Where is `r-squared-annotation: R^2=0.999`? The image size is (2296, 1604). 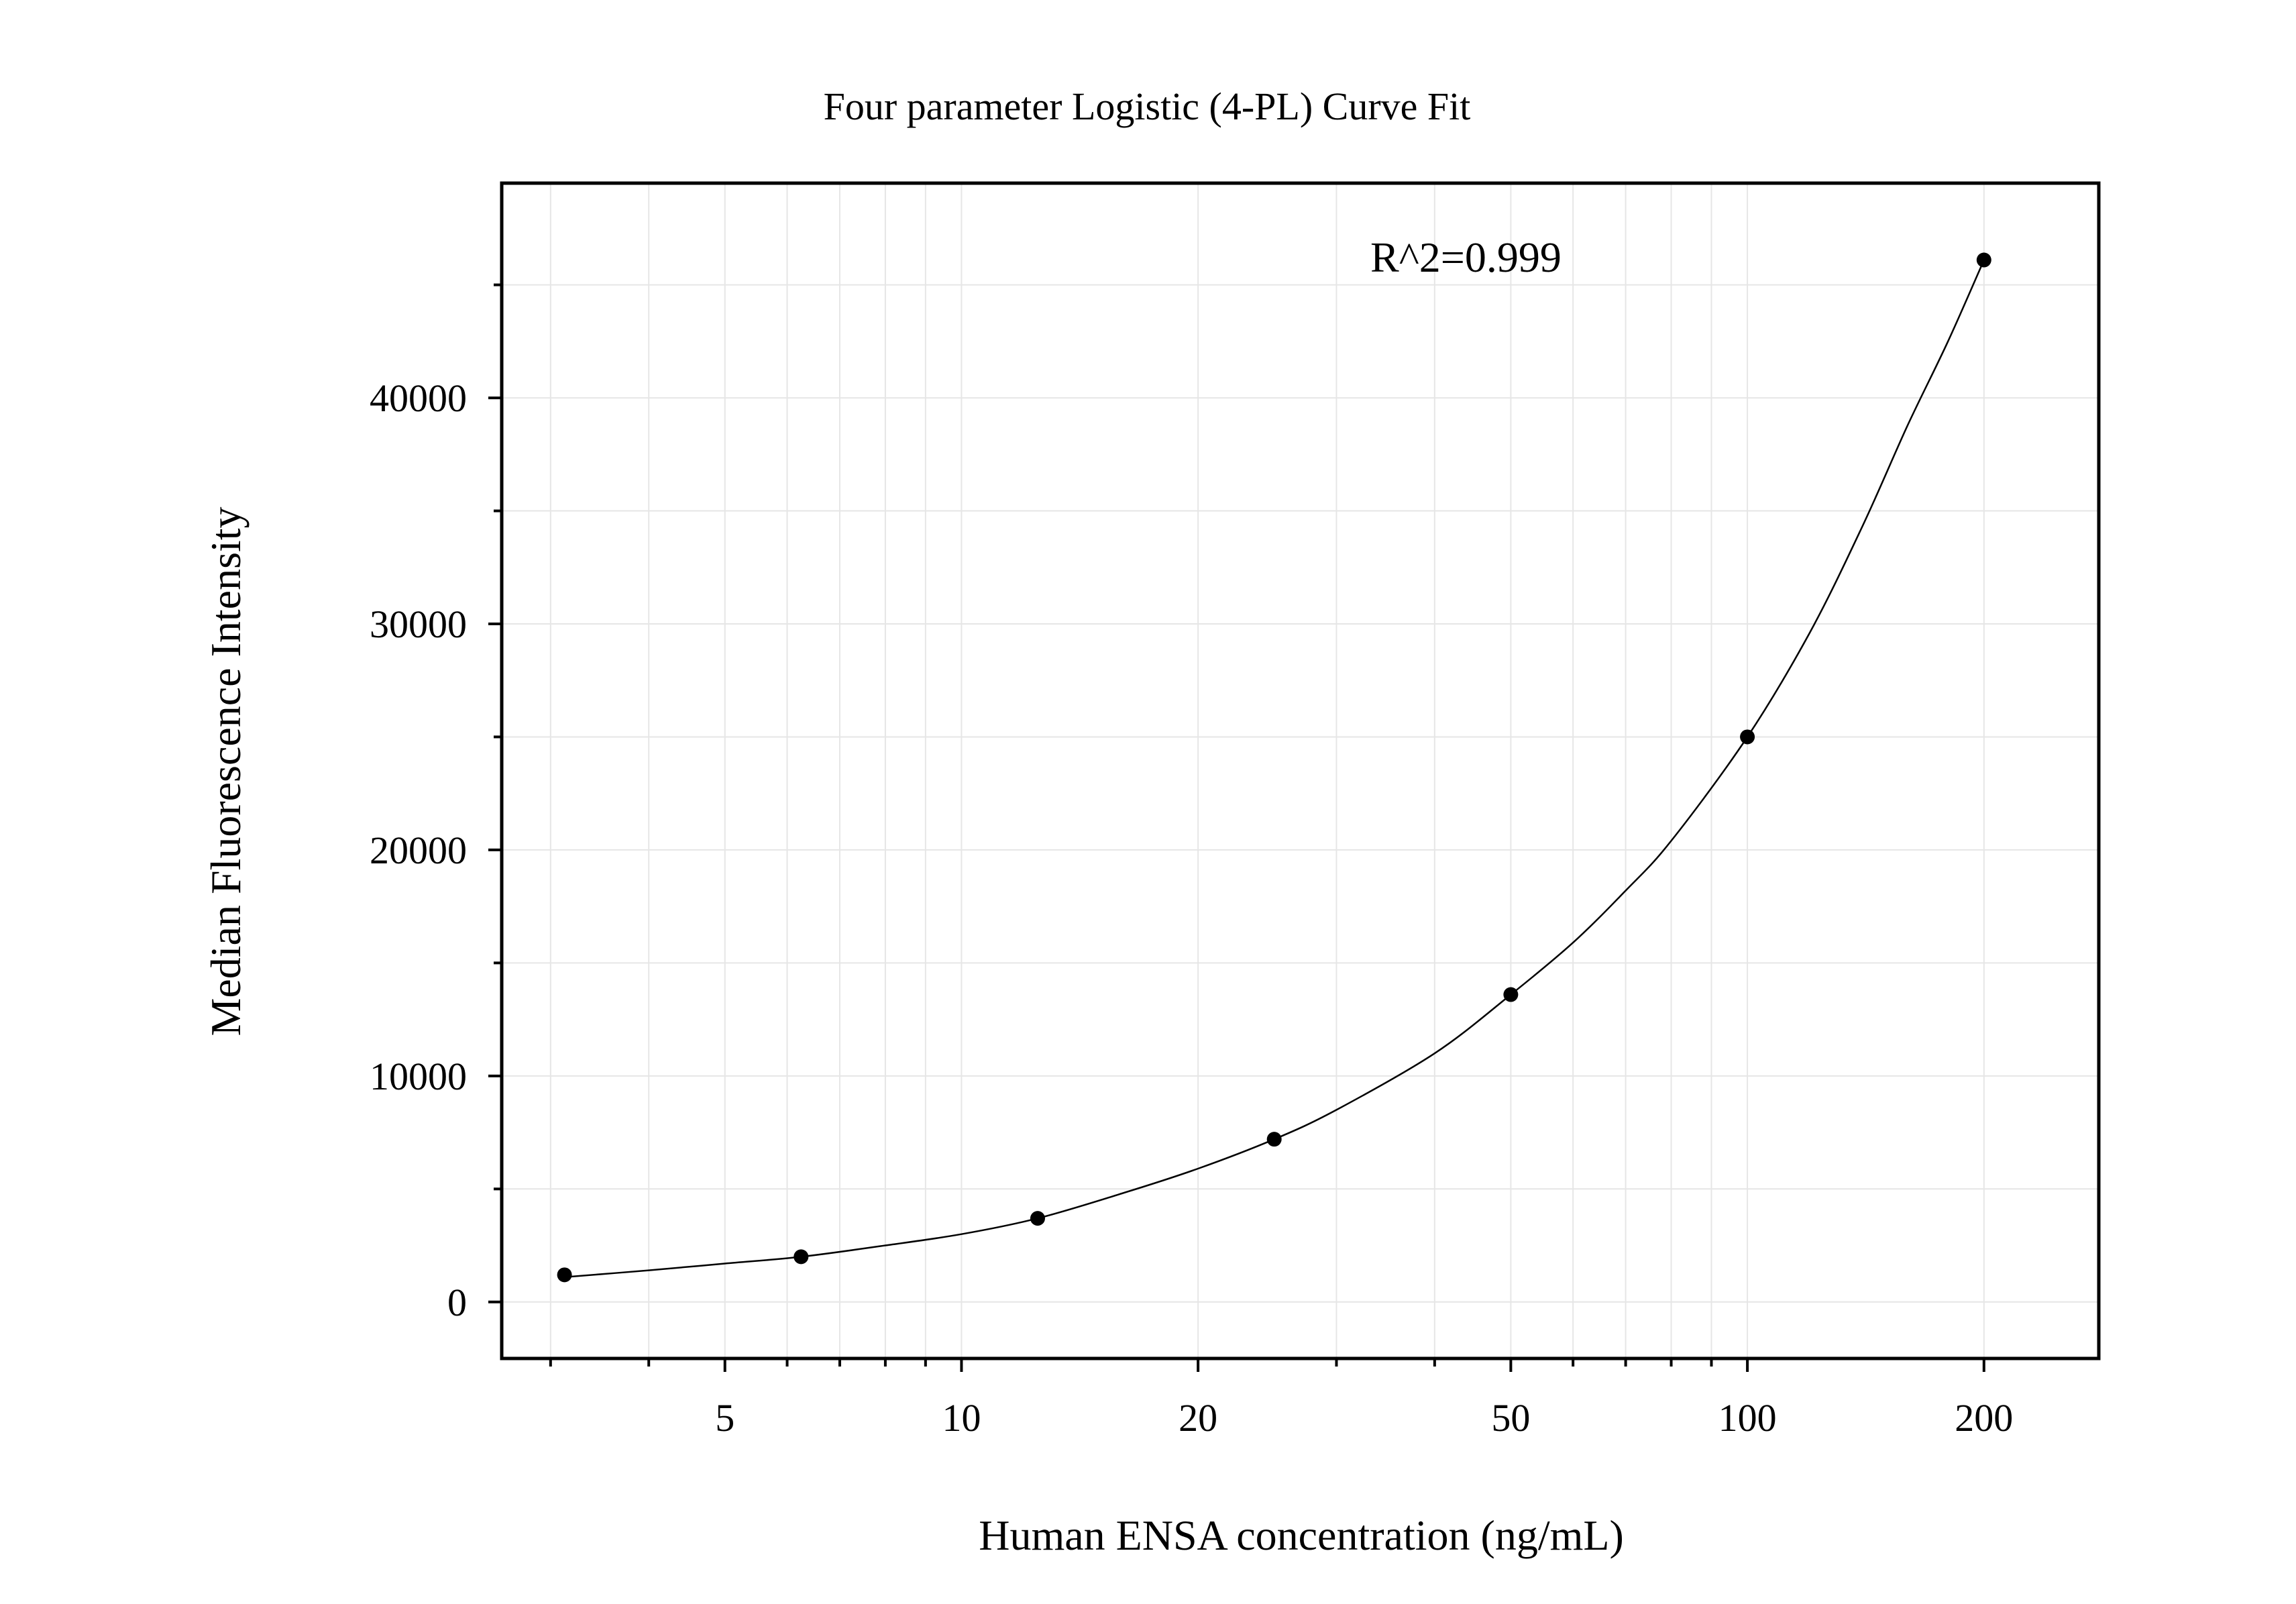 r-squared-annotation: R^2=0.999 is located at coordinates (1466, 257).